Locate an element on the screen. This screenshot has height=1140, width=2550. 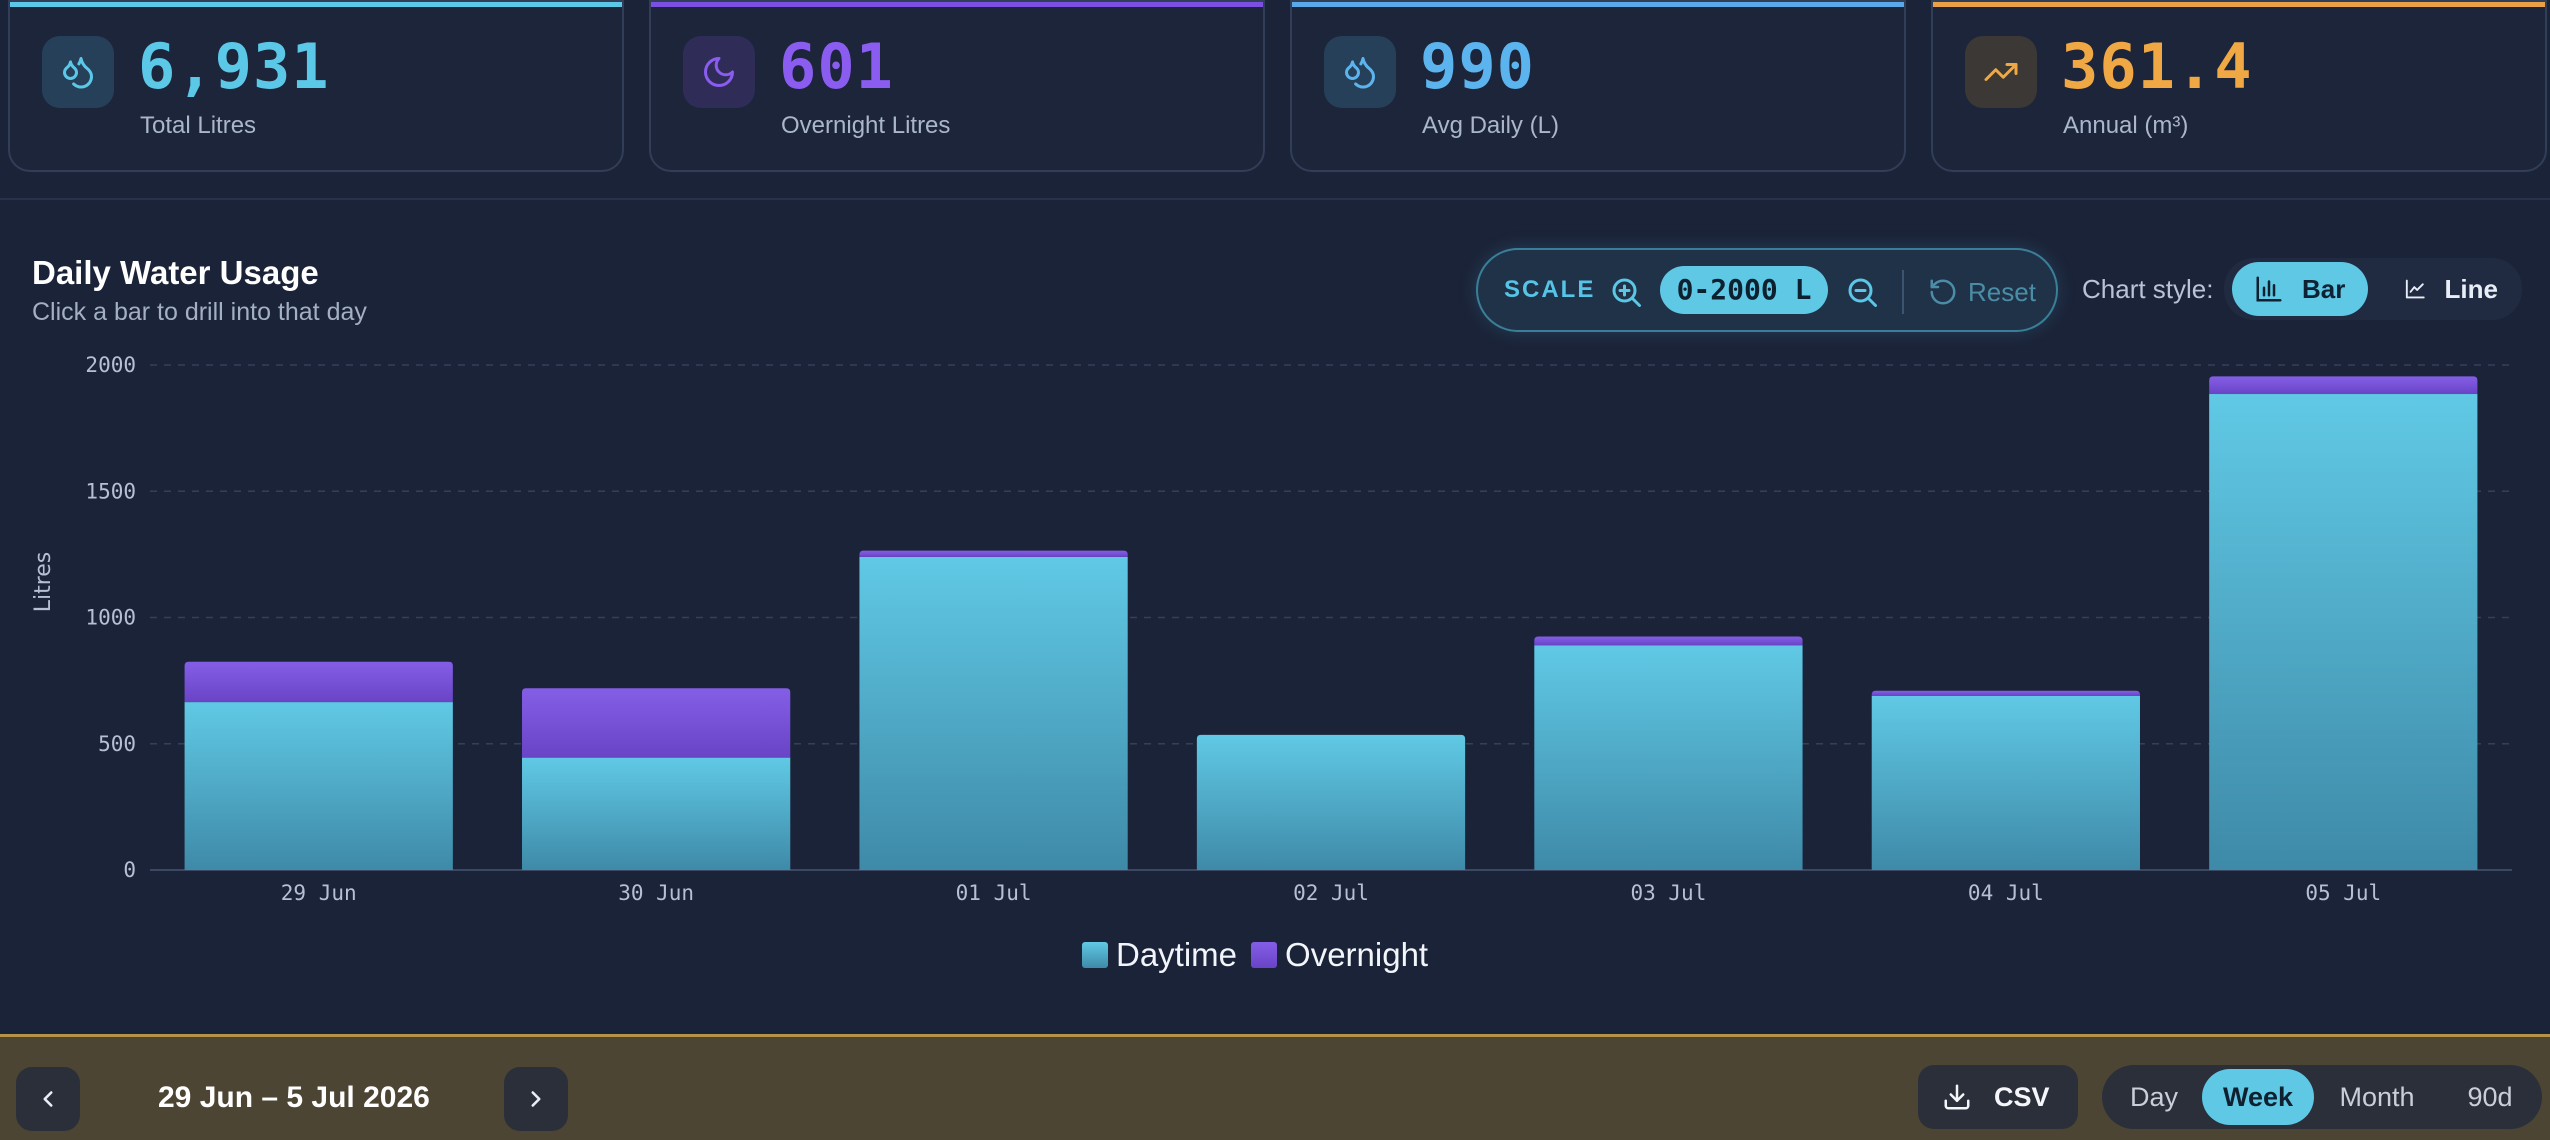
chart-title: Daily Water Usage is located at coordinates (175, 272).